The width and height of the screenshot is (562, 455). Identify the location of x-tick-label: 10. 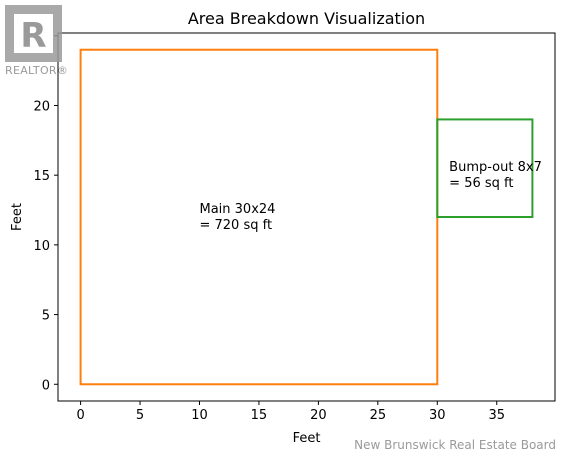
(199, 415).